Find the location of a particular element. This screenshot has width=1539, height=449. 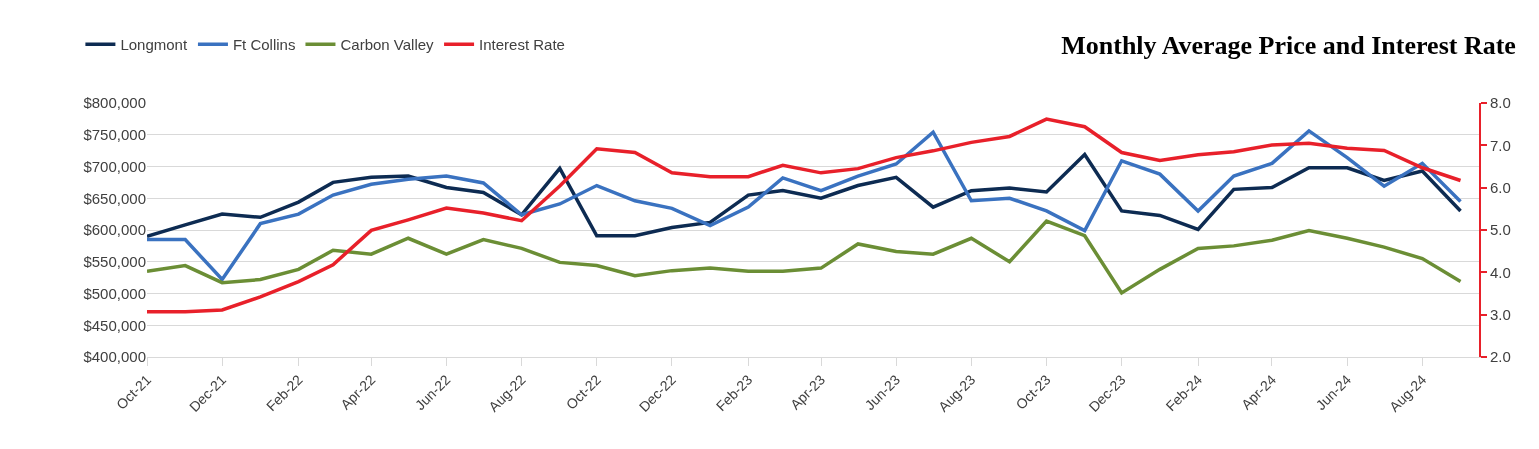

line-series is located at coordinates (805, 257).